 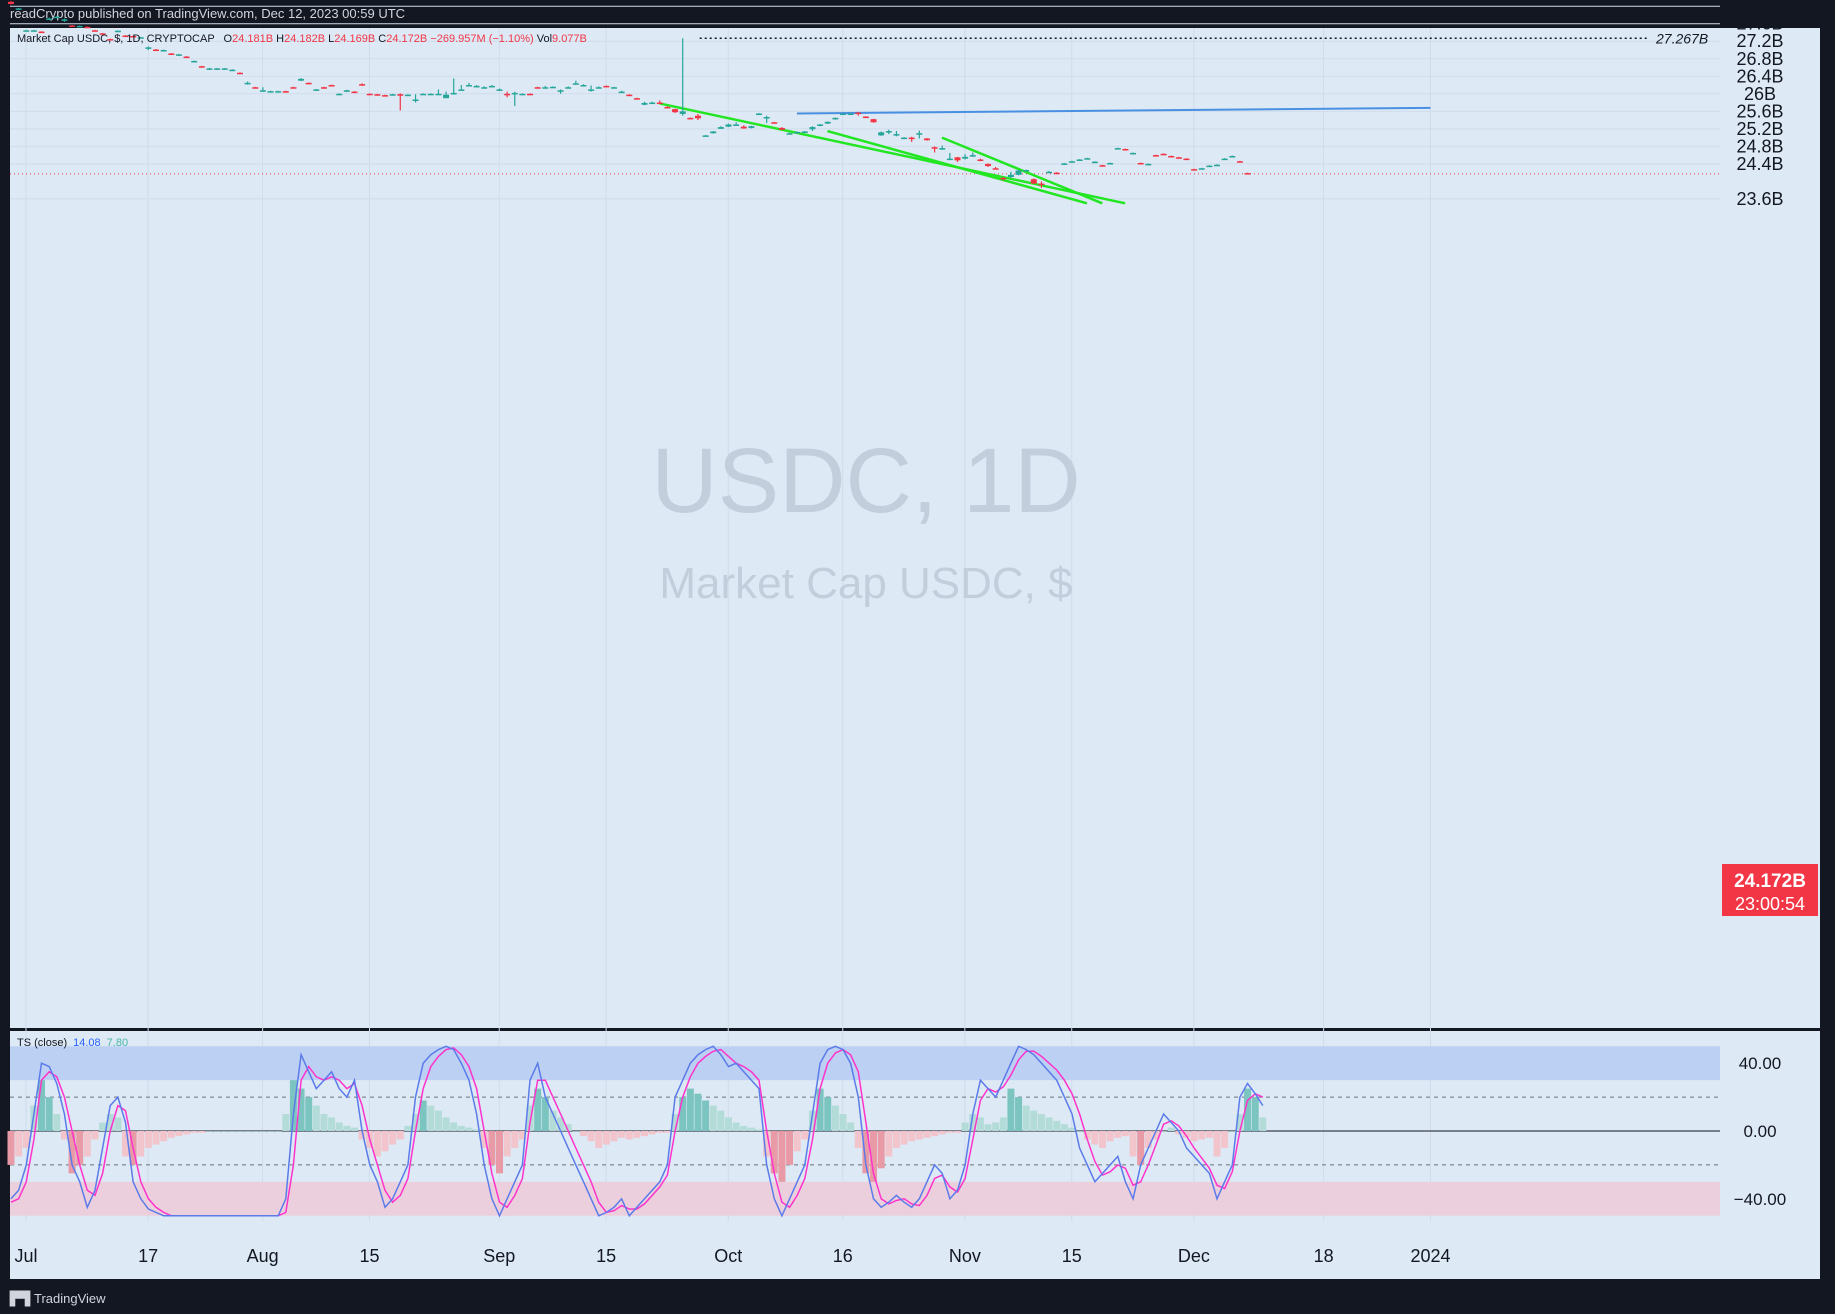 What do you see at coordinates (1759, 146) in the screenshot?
I see `price-tick-label: 24.8B` at bounding box center [1759, 146].